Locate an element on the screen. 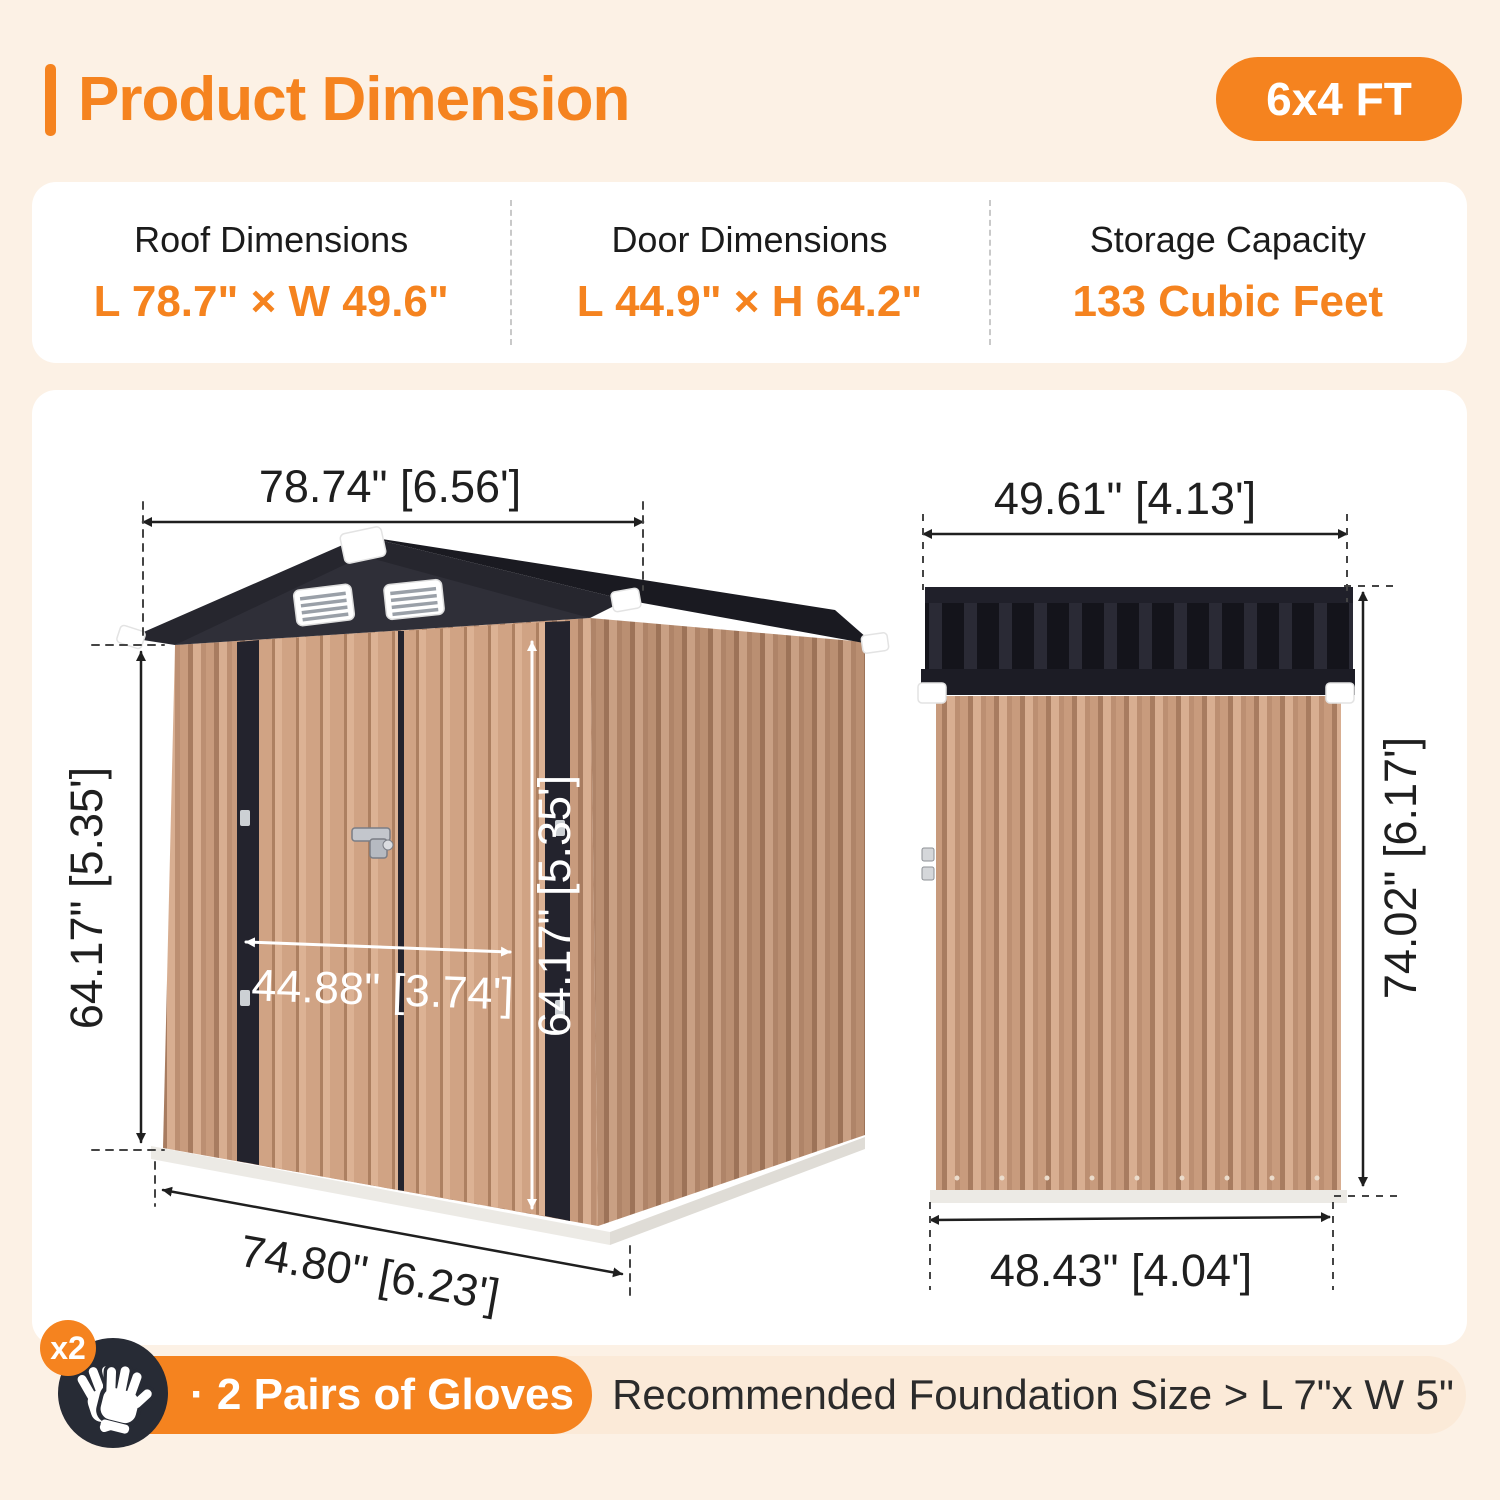  gable-vent-left is located at coordinates (324, 605).